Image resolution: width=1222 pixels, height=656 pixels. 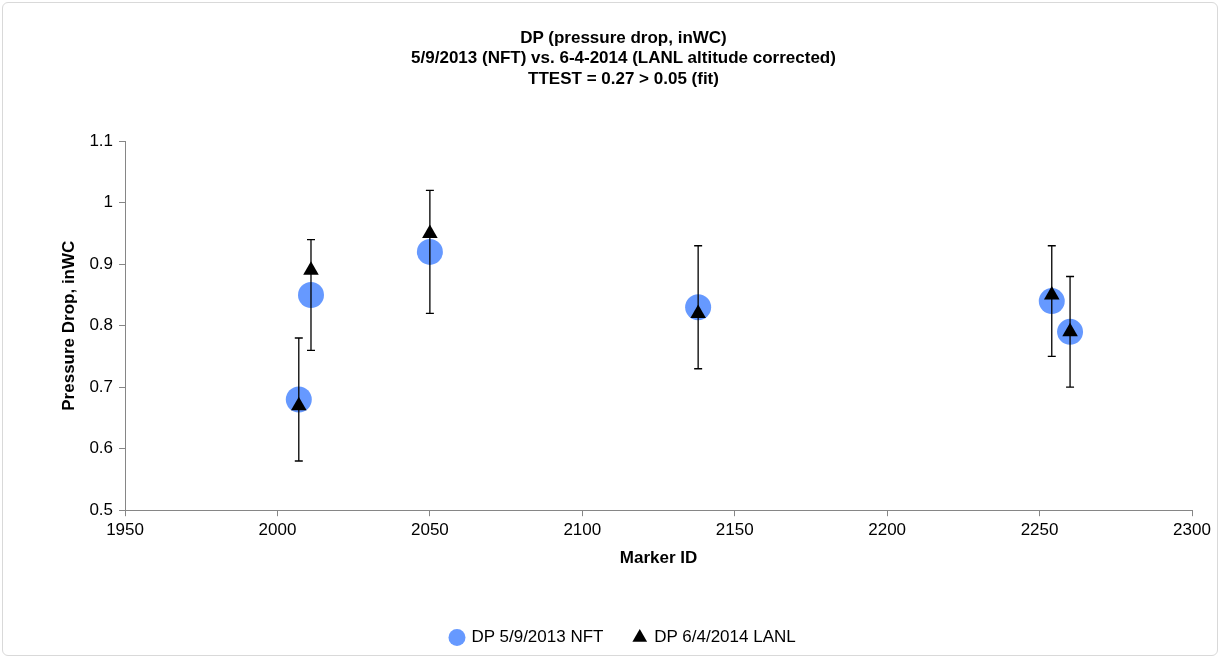 What do you see at coordinates (101, 325) in the screenshot?
I see `y-tick-label: 0.8` at bounding box center [101, 325].